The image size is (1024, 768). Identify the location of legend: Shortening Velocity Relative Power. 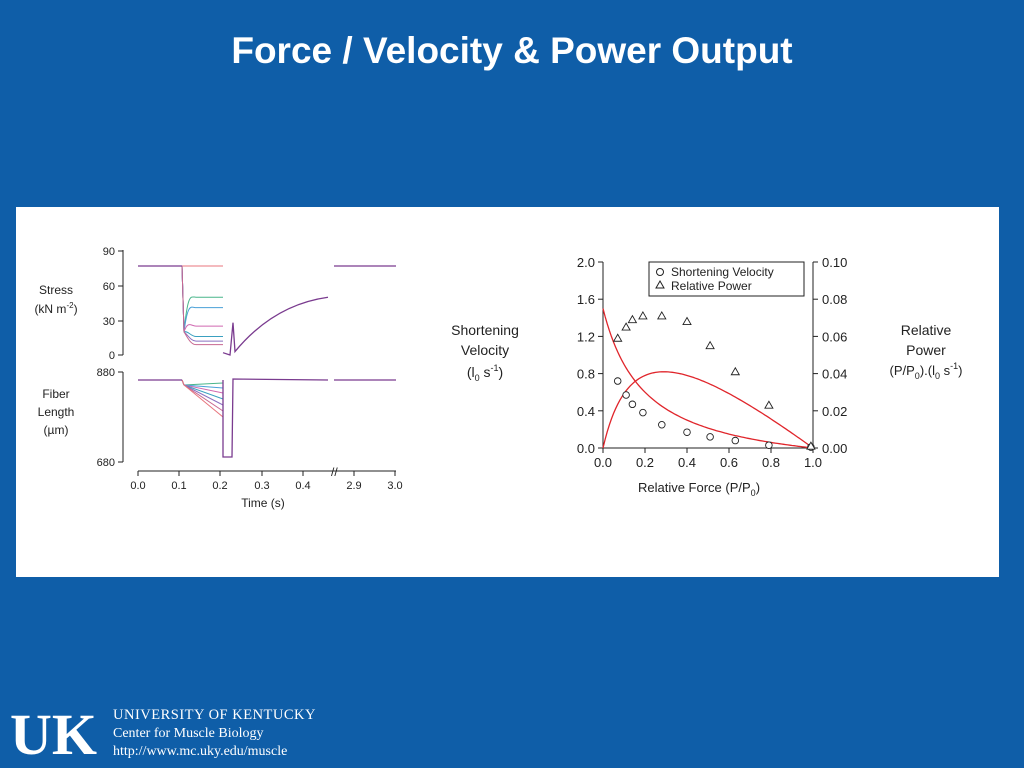
(726, 279).